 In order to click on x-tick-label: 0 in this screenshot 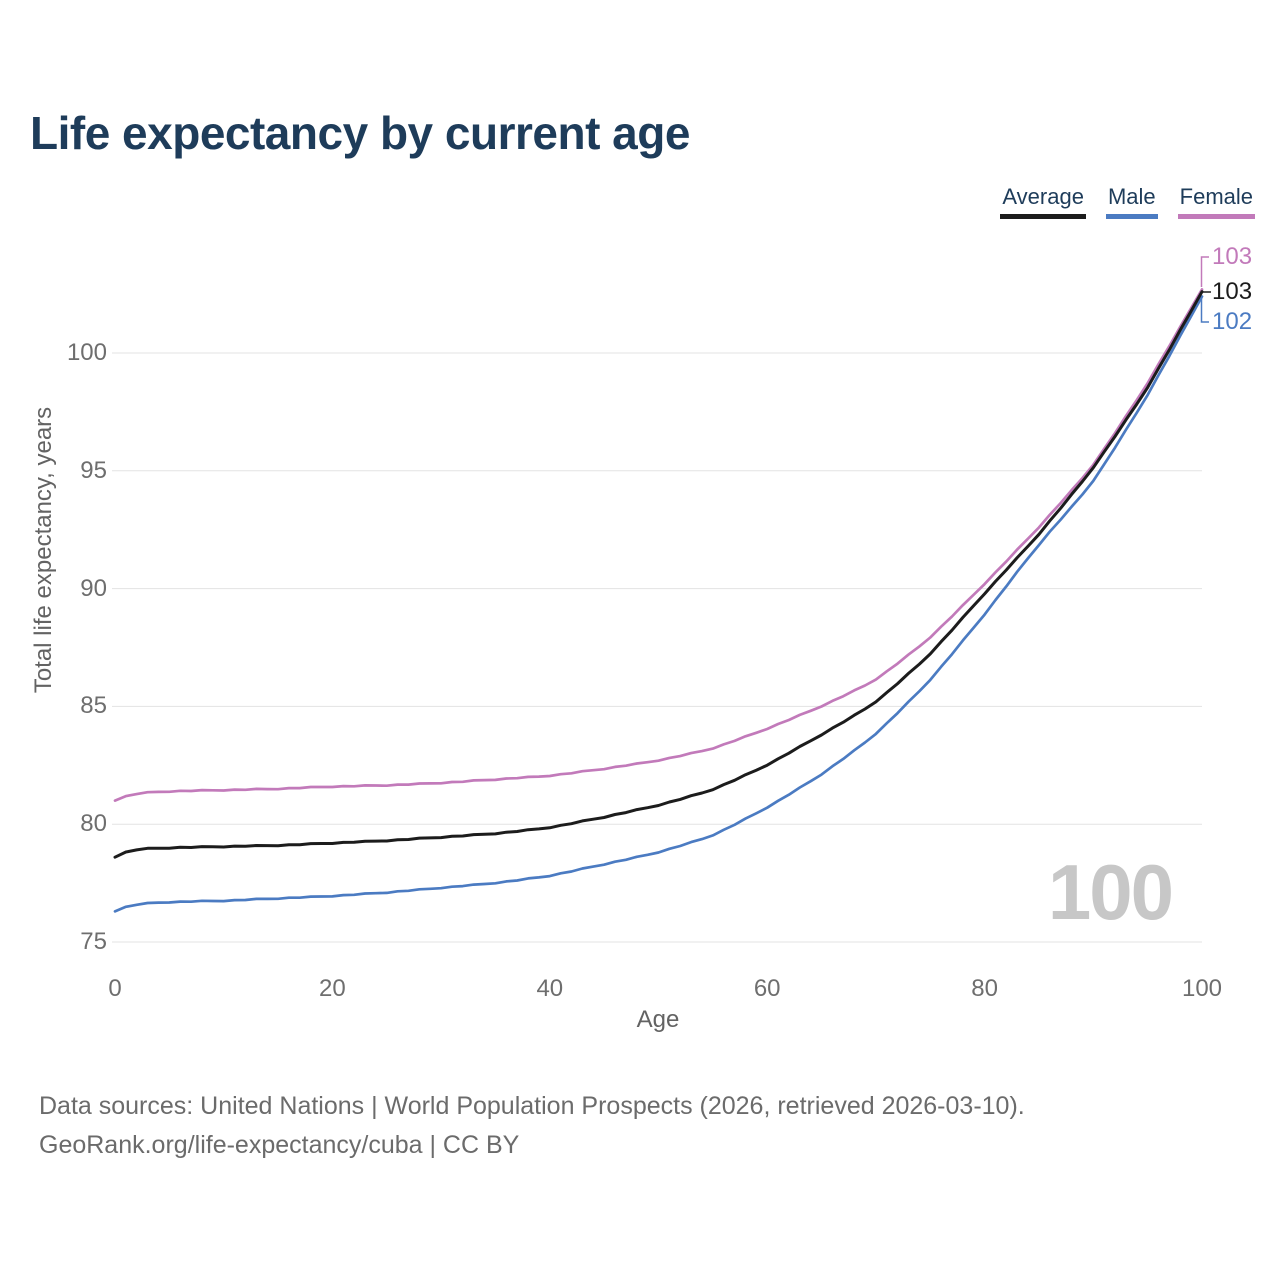, I will do `click(115, 988)`.